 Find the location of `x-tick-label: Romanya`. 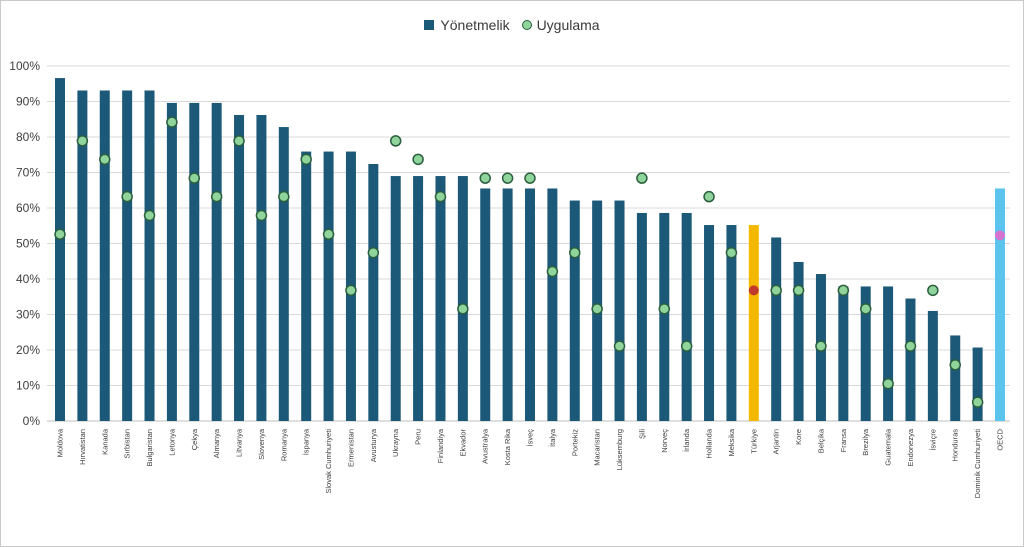

x-tick-label: Romanya is located at coordinates (283, 444).